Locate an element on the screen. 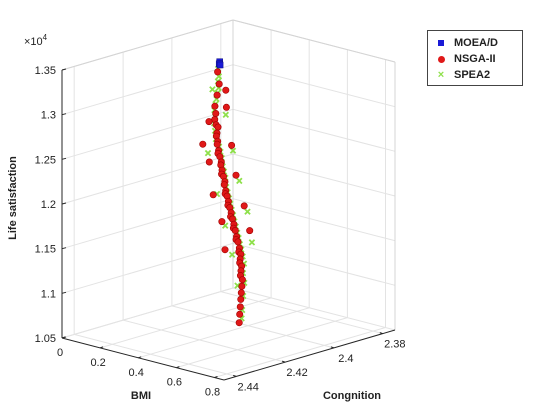  y-tick-label: 2.4 is located at coordinates (345, 359).